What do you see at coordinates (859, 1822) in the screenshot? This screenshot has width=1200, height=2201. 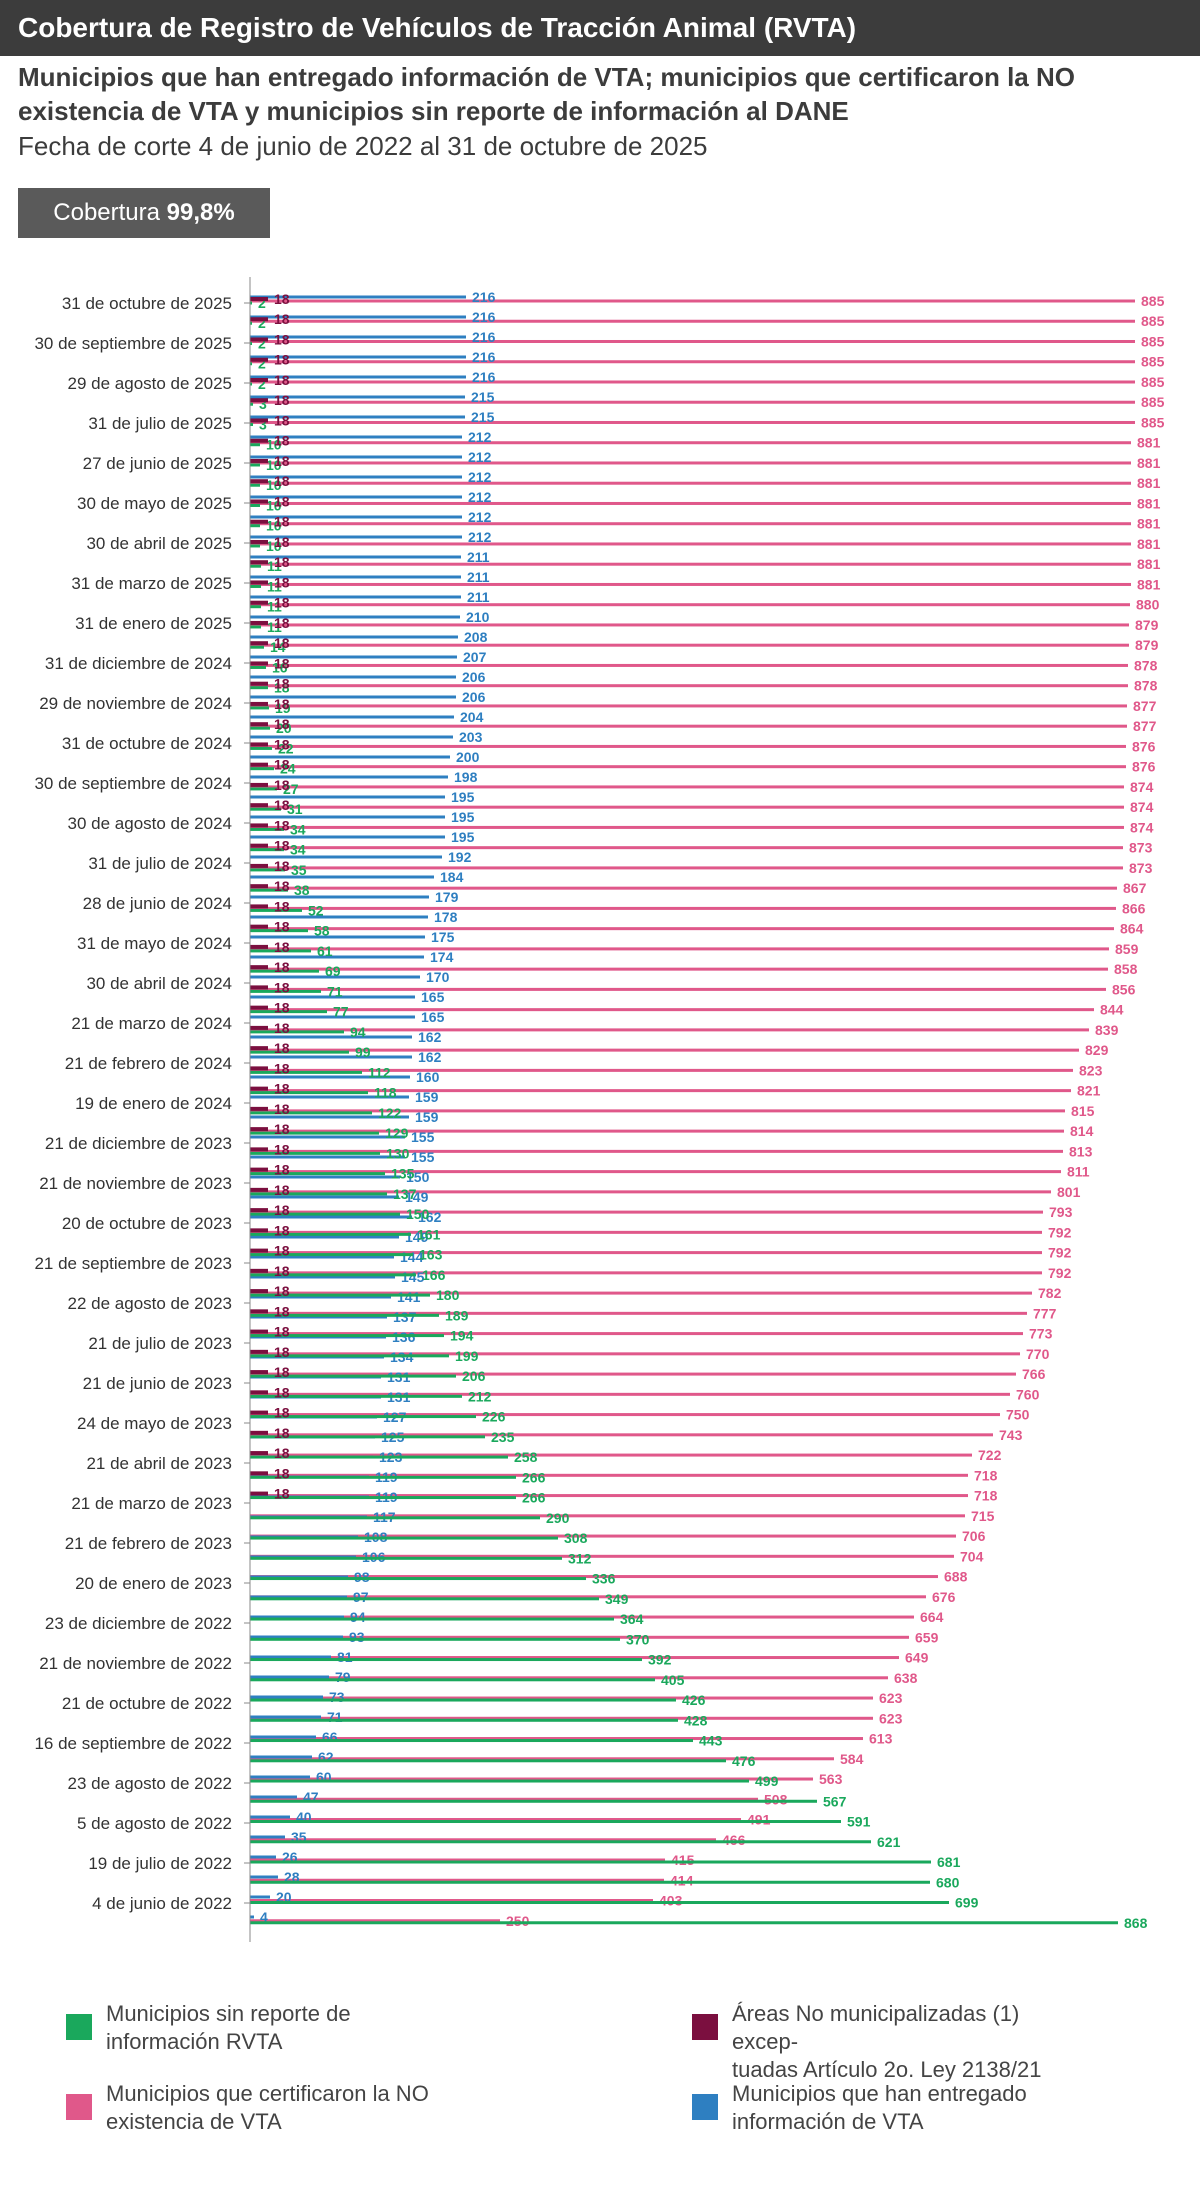 I see `green-value-label: 591` at bounding box center [859, 1822].